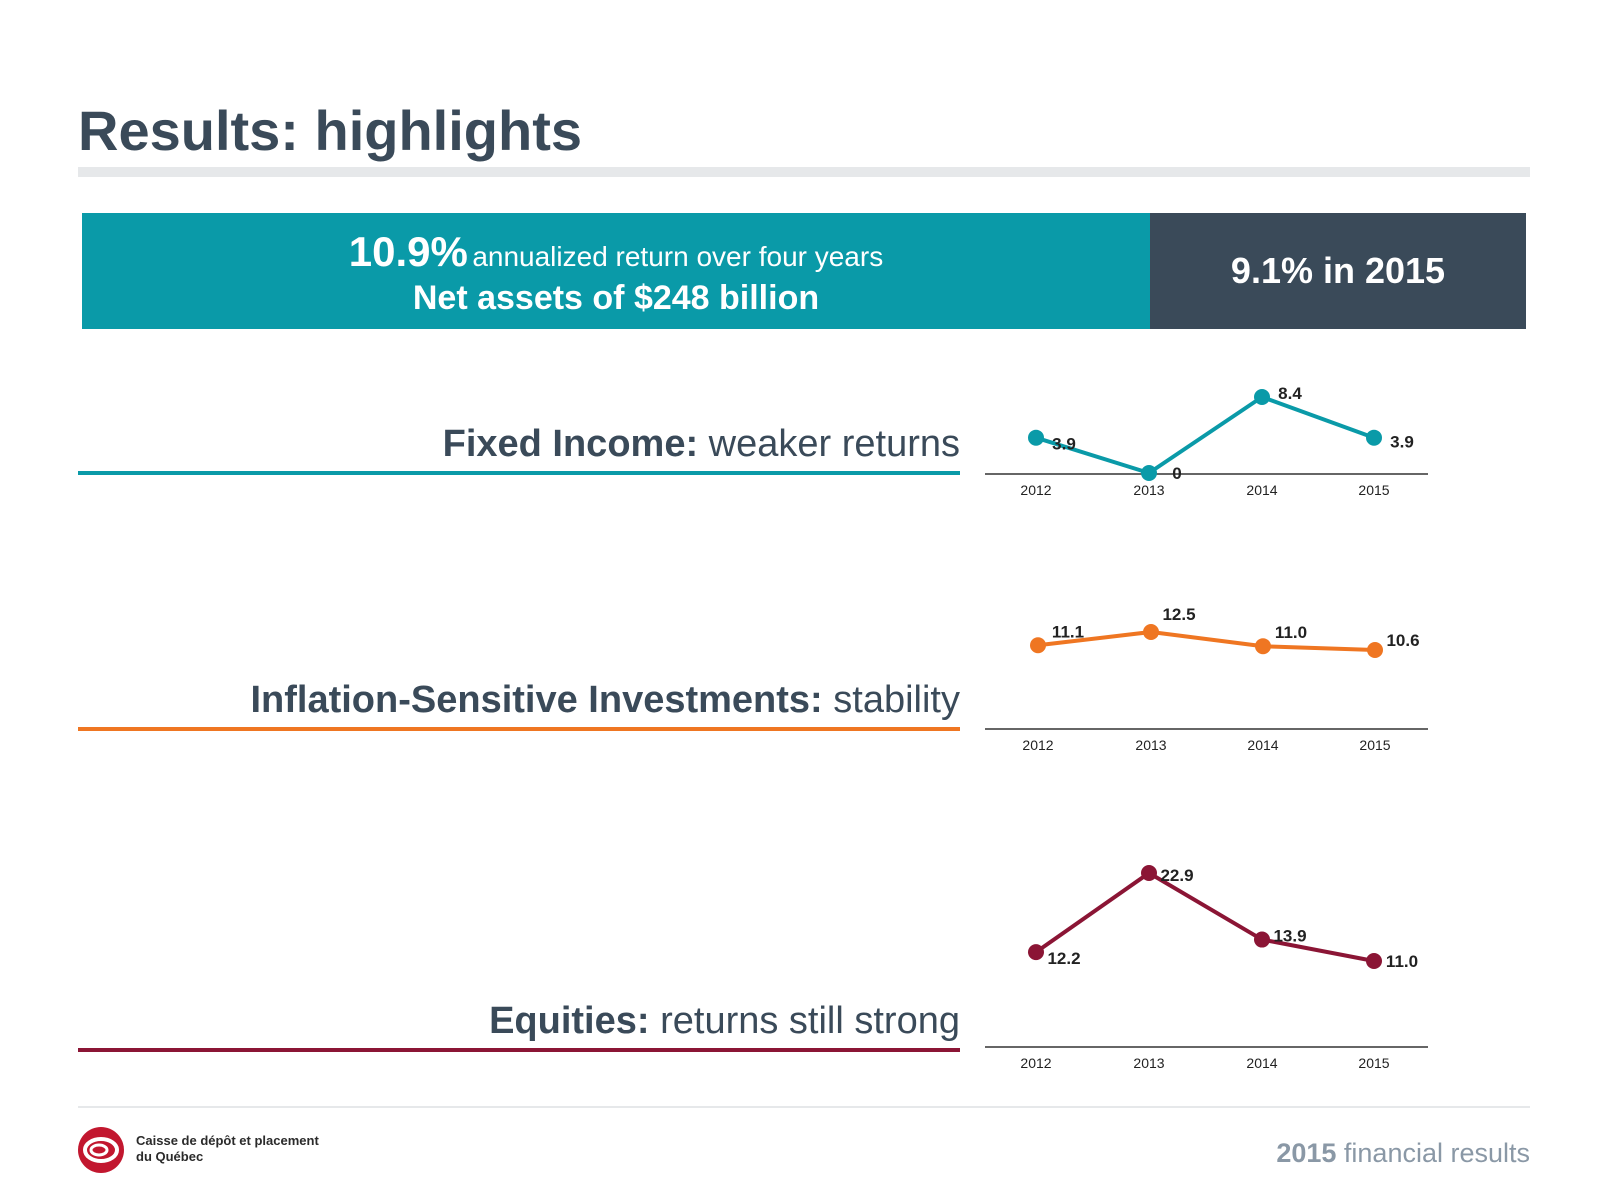 The image size is (1600, 1200). Describe the element at coordinates (1206, 679) in the screenshot. I see `inflation-sensitive-chart: 11.1 2012 12.5 2013 11.0 2014 10.6 2015` at that location.